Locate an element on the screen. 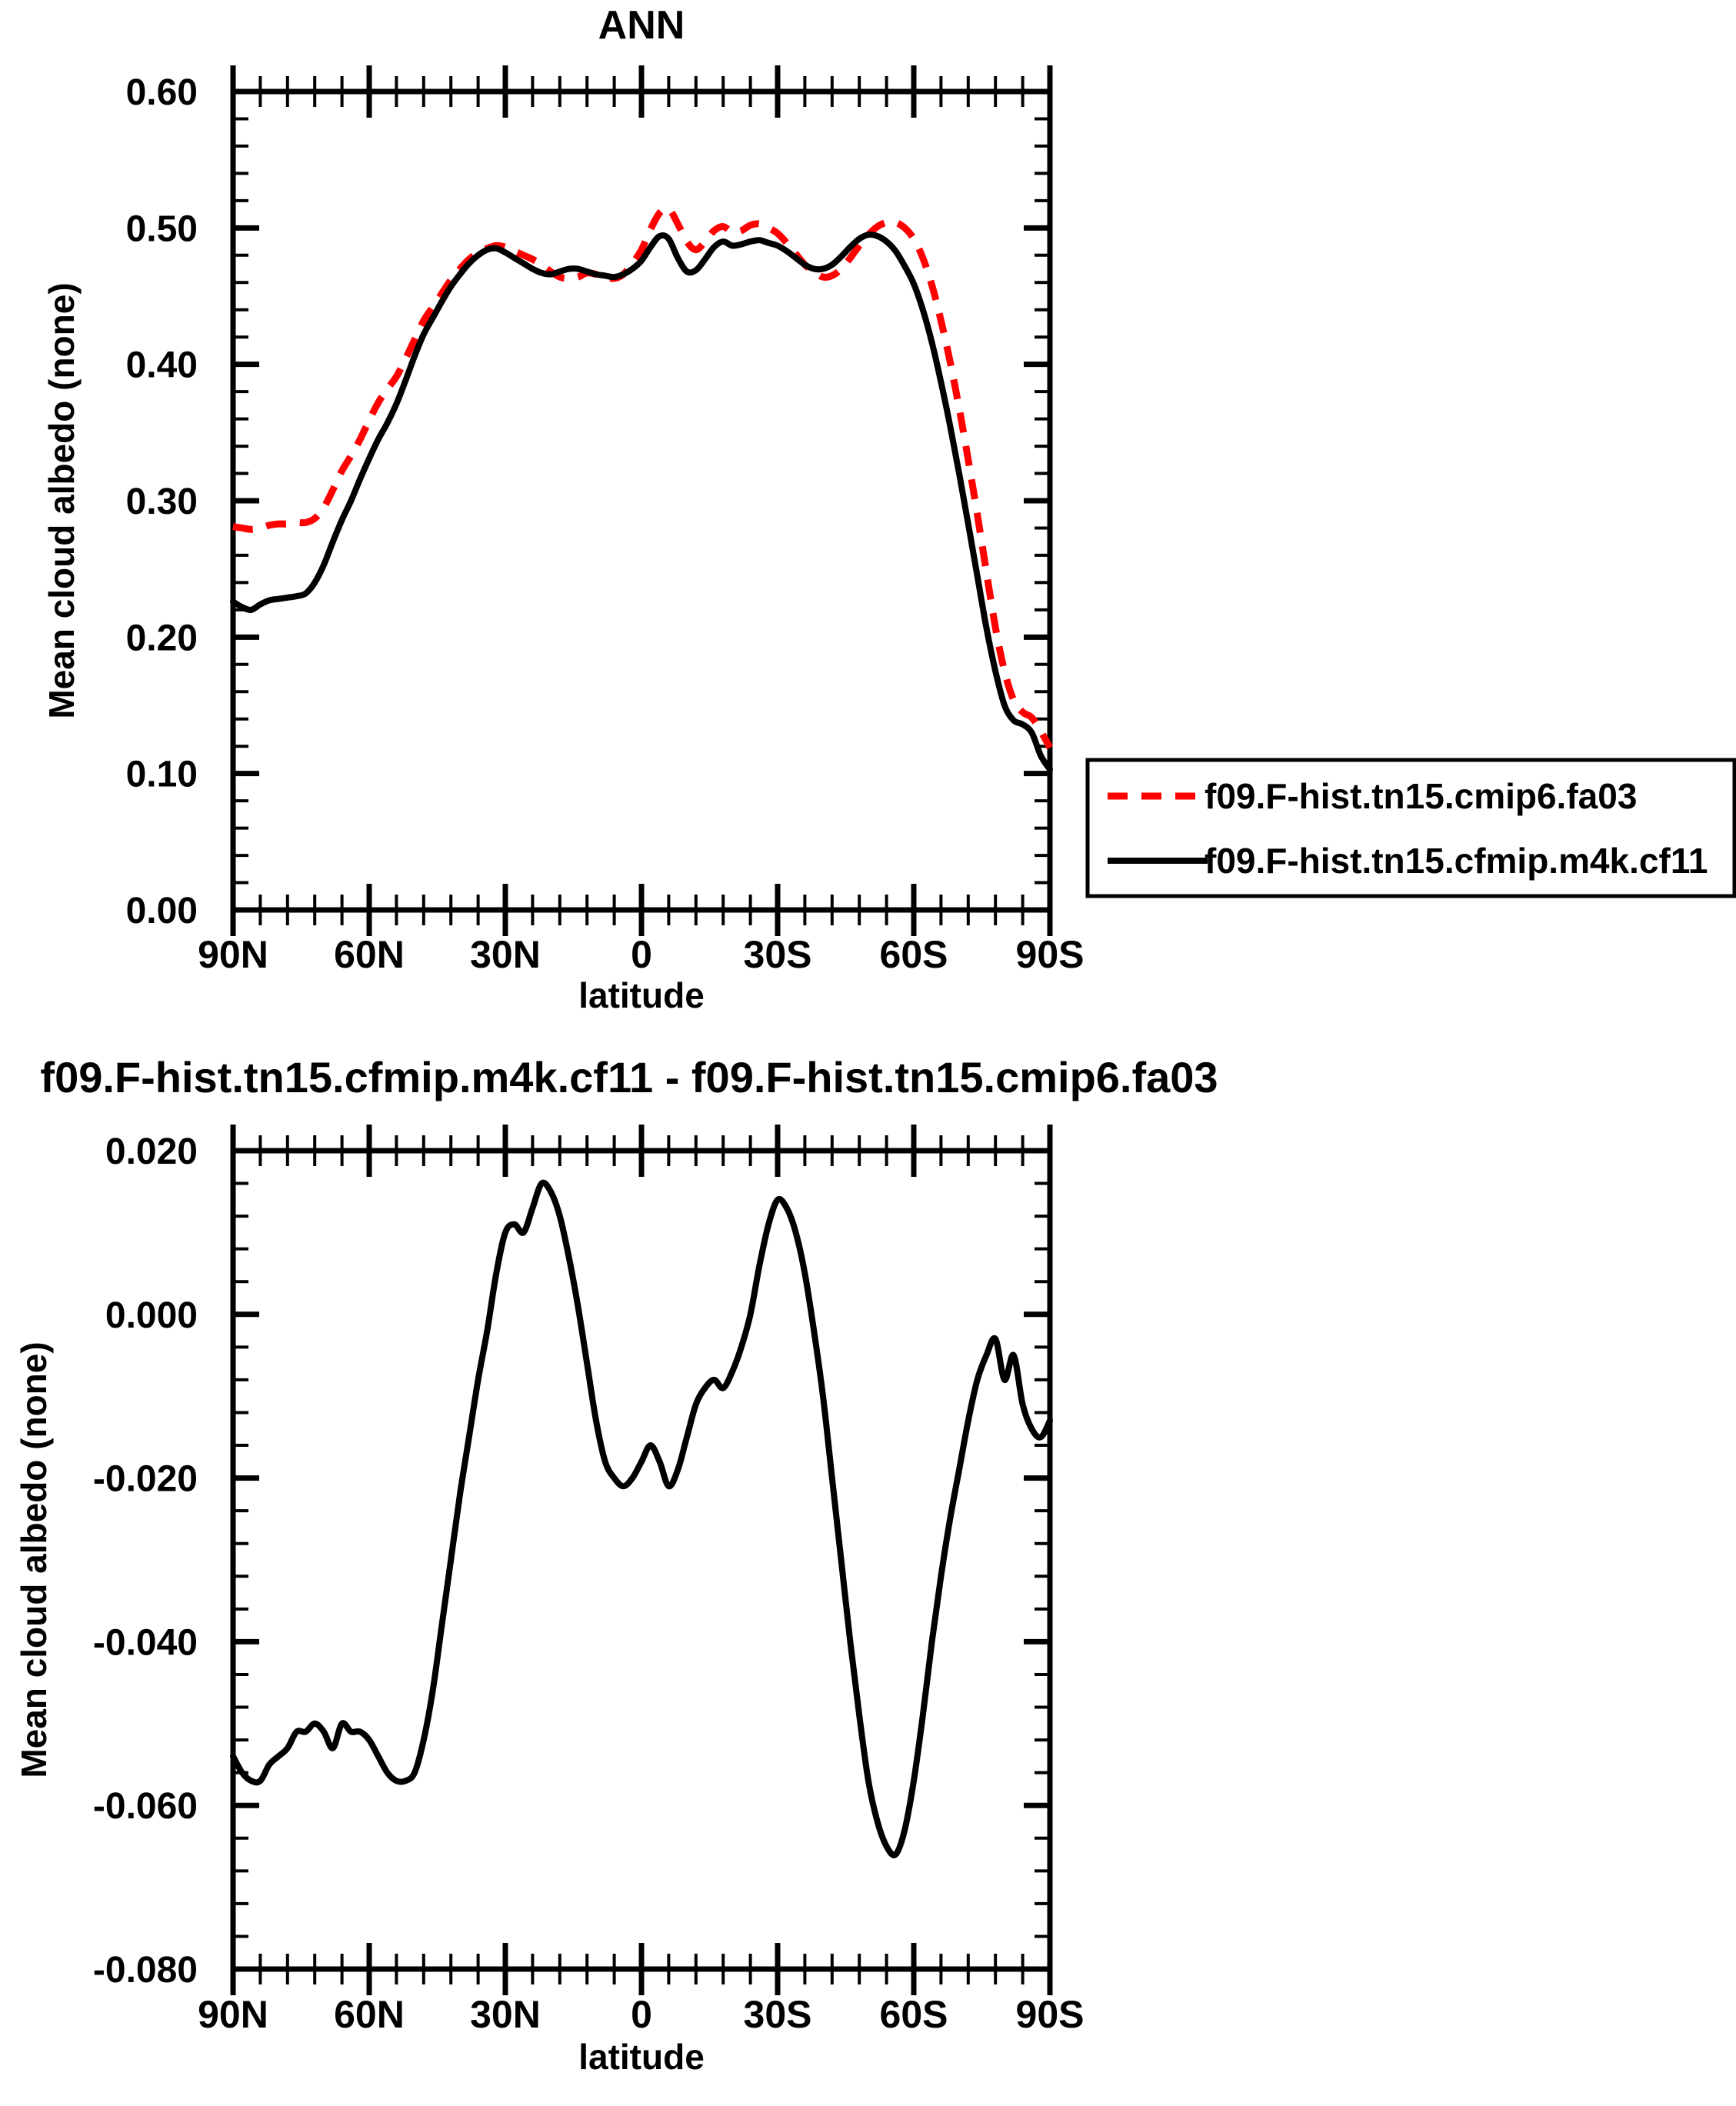 The width and height of the screenshot is (1736, 2106). top-panel-title: ANN is located at coordinates (641, 25).